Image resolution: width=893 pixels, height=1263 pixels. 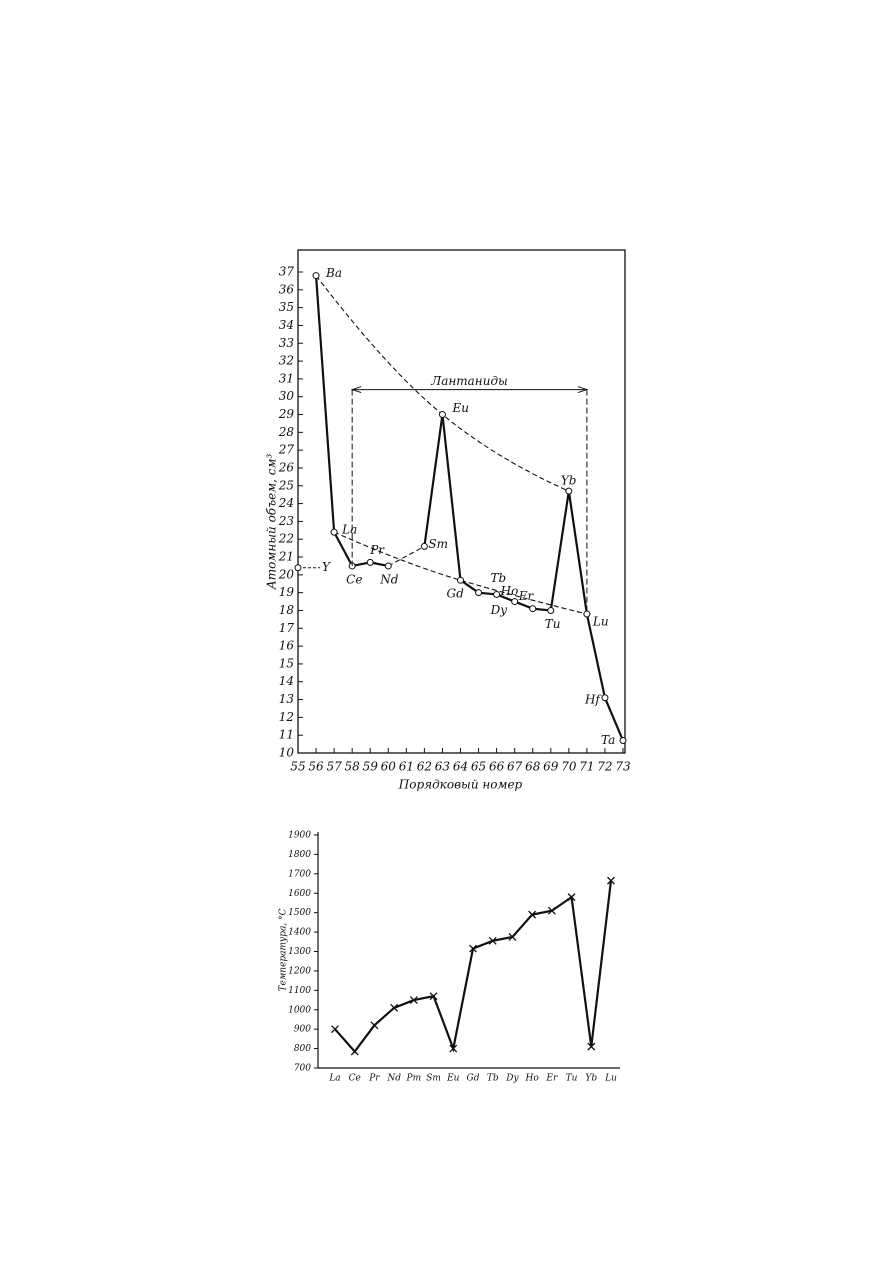 What do you see at coordinates (299, 991) in the screenshot?
I see `y-tick-label: 1100` at bounding box center [299, 991].